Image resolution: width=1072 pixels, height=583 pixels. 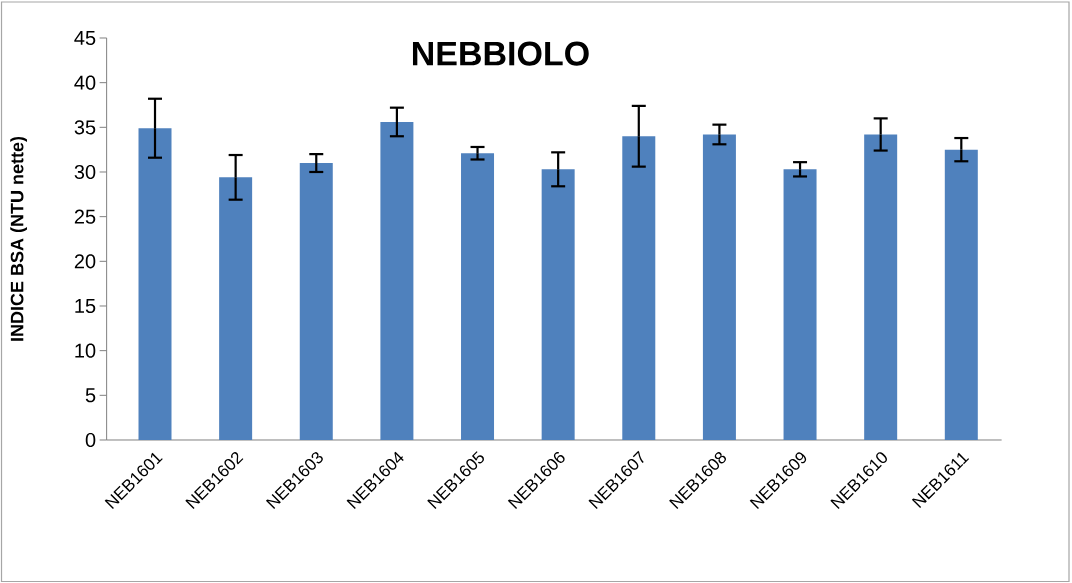 What do you see at coordinates (85, 172) in the screenshot?
I see `y-tick-label: 30` at bounding box center [85, 172].